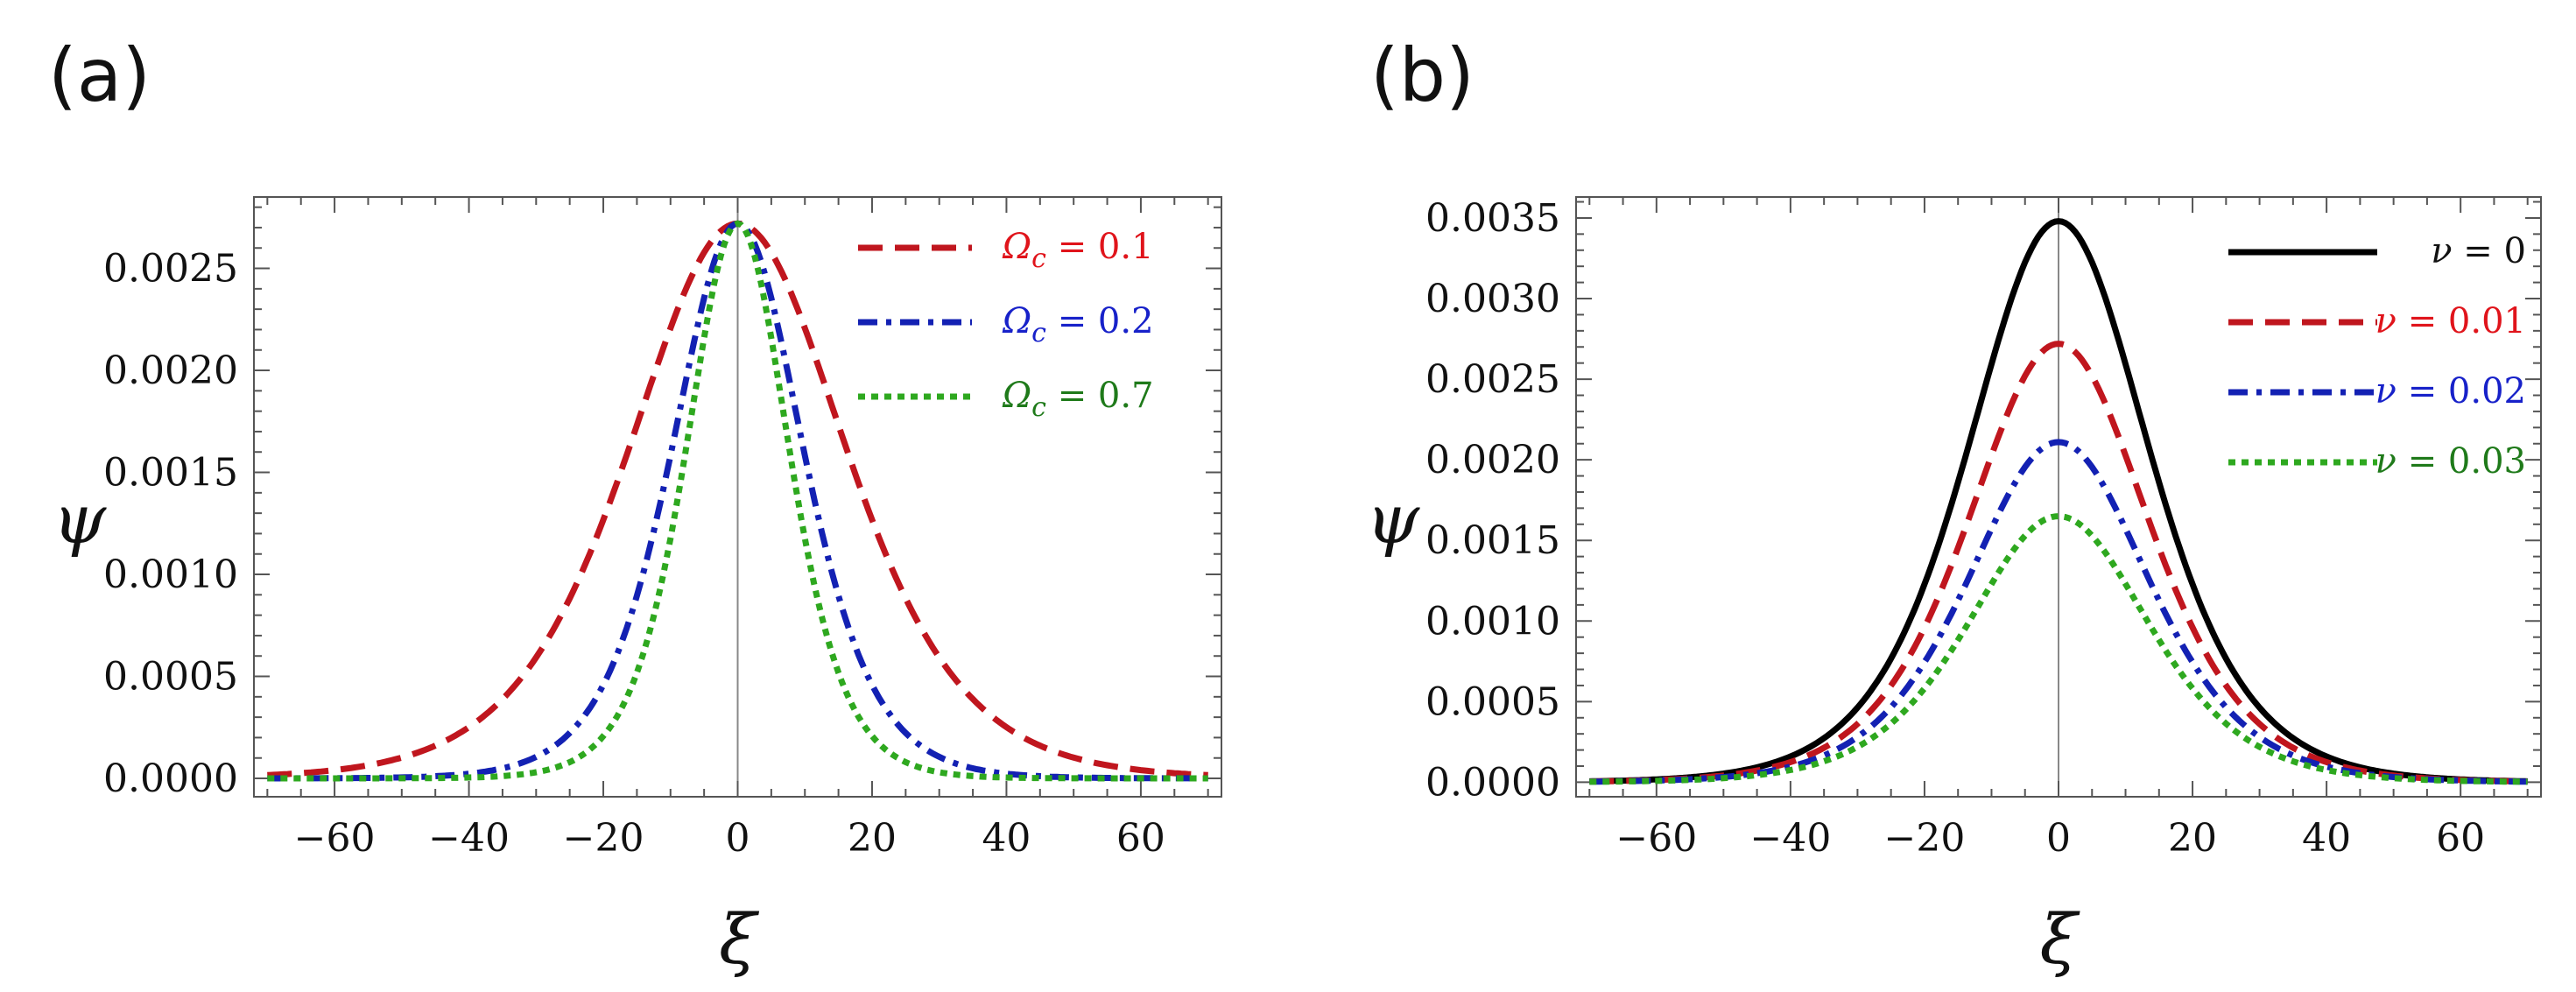 This screenshot has width=2576, height=992. Describe the element at coordinates (1078, 399) in the screenshot. I see `legend-label-3: Ωc = 0.7` at that location.